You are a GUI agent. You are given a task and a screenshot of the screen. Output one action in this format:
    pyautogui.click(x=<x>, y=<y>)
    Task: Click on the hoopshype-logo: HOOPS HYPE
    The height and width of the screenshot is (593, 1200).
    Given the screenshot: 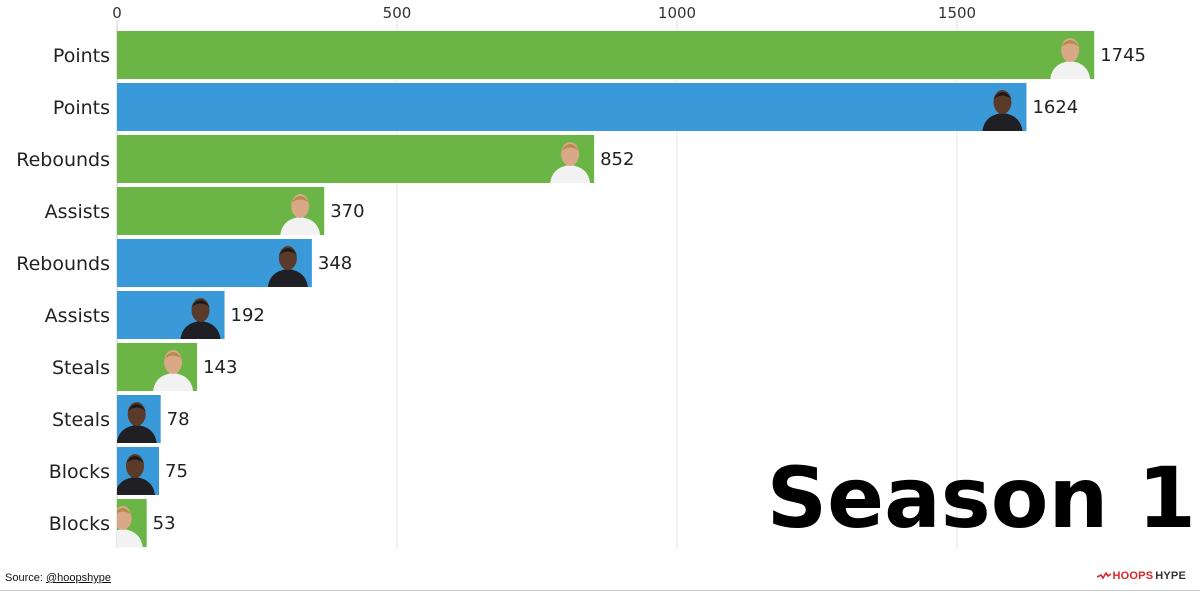 What is the action you would take?
    pyautogui.click(x=1141, y=576)
    